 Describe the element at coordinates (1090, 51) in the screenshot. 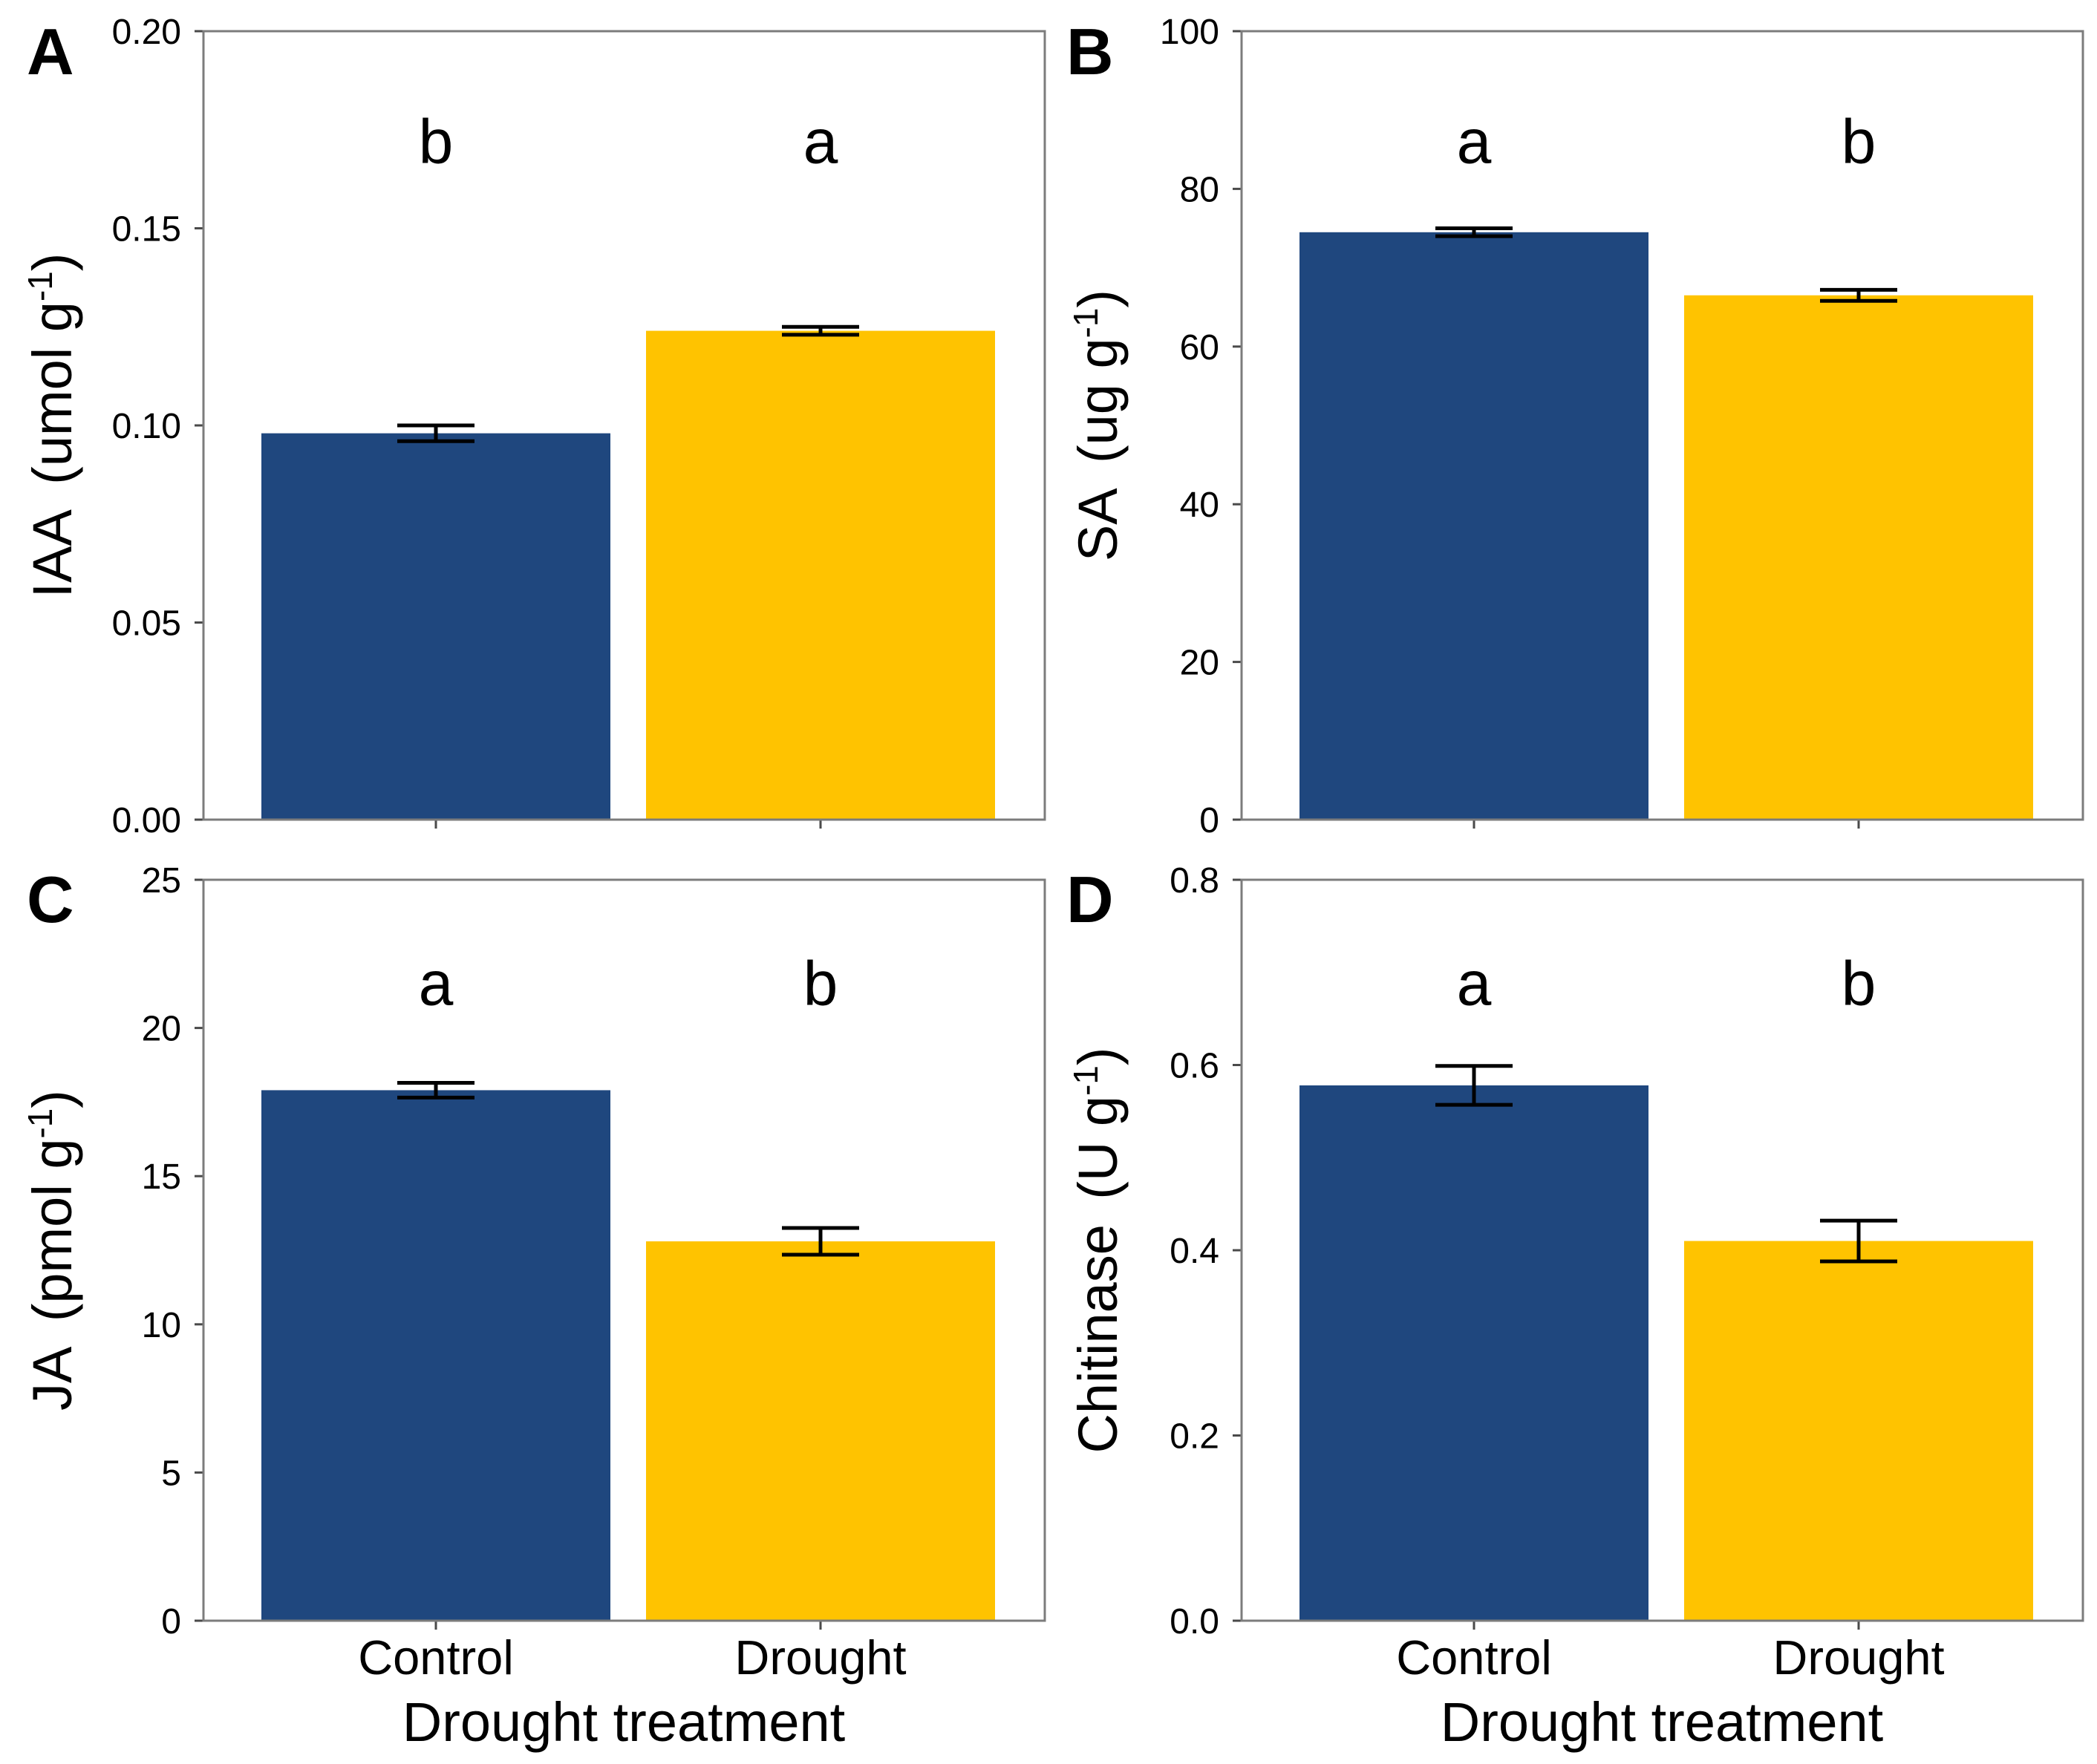

I see `panel-letter-b: B` at that location.